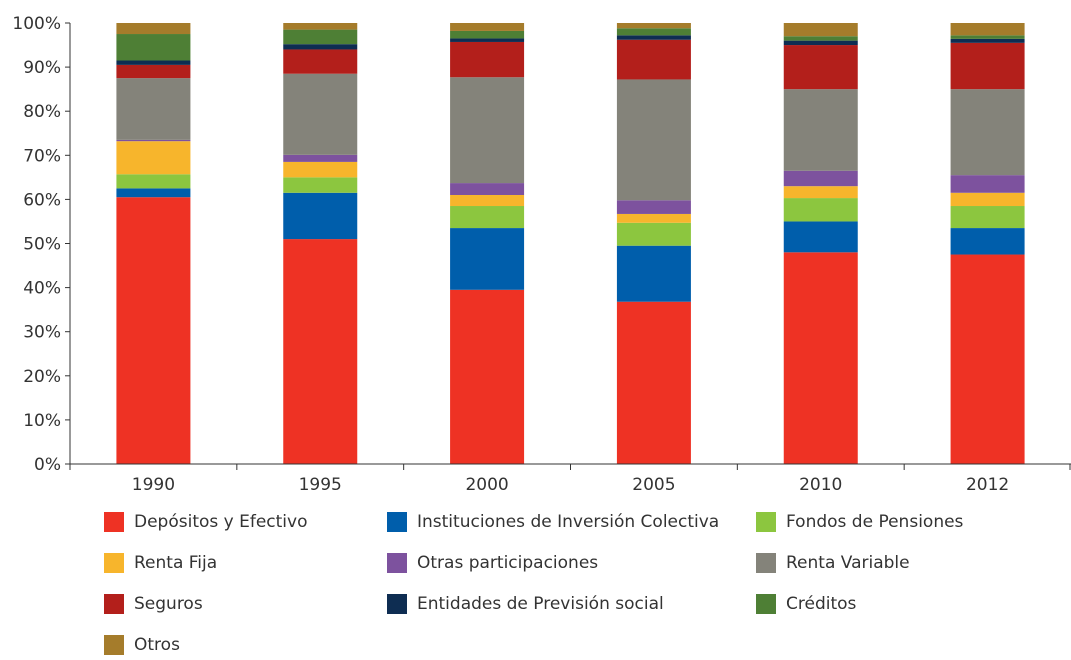 The width and height of the screenshot is (1071, 660). I want to click on bar-segment-creditos-1990, so click(153, 47).